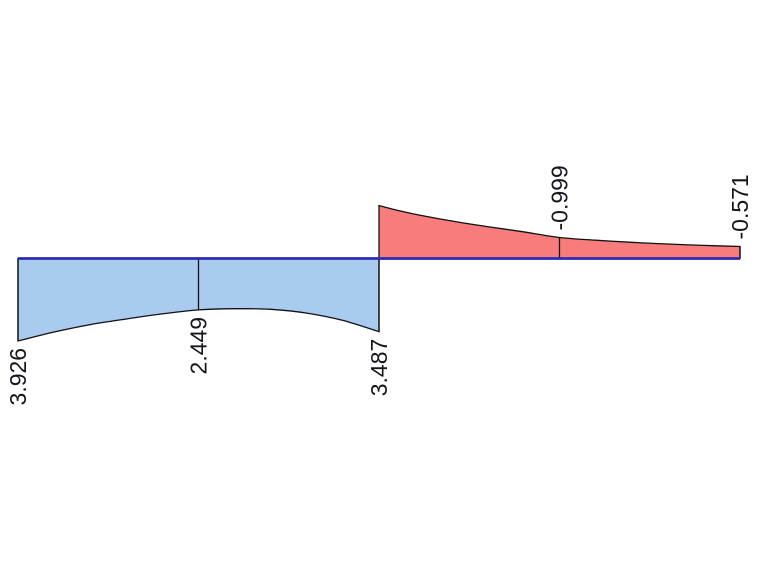 The image size is (760, 570). Describe the element at coordinates (559, 232) in the screenshot. I see `negative-area-region` at that location.